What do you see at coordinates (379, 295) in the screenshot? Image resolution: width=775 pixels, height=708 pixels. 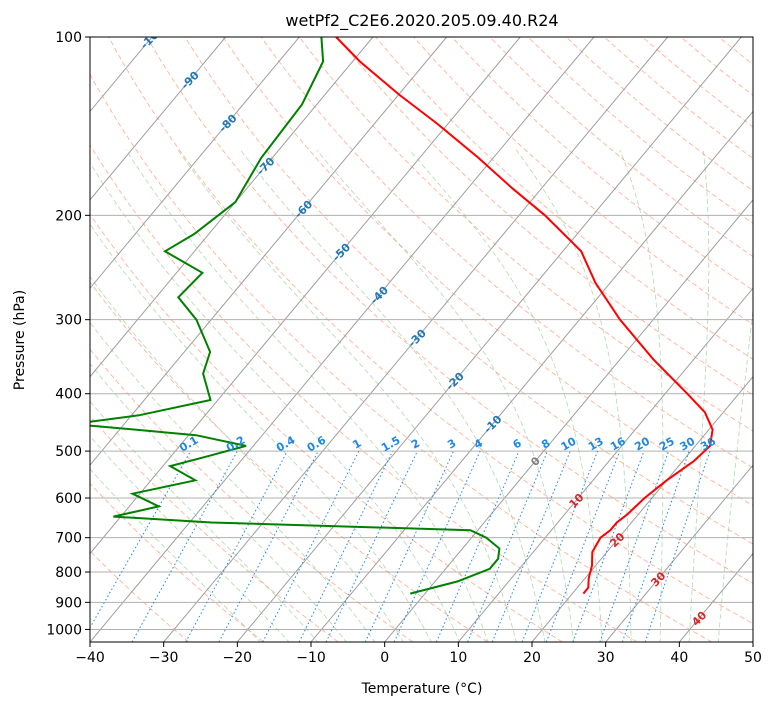 I see `isotherm-label: -40` at bounding box center [379, 295].